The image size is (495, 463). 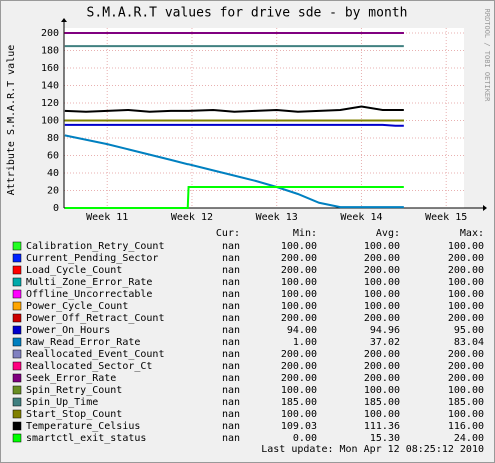 What do you see at coordinates (77, 306) in the screenshot?
I see `legend-label: Power_Cycle_Count` at bounding box center [77, 306].